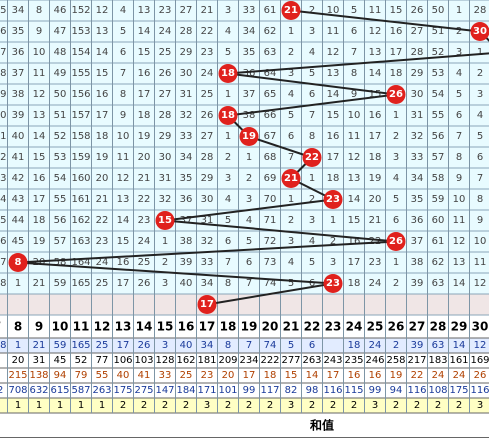  Describe the element at coordinates (479, 360) in the screenshot. I see `stat-value: 169` at that location.